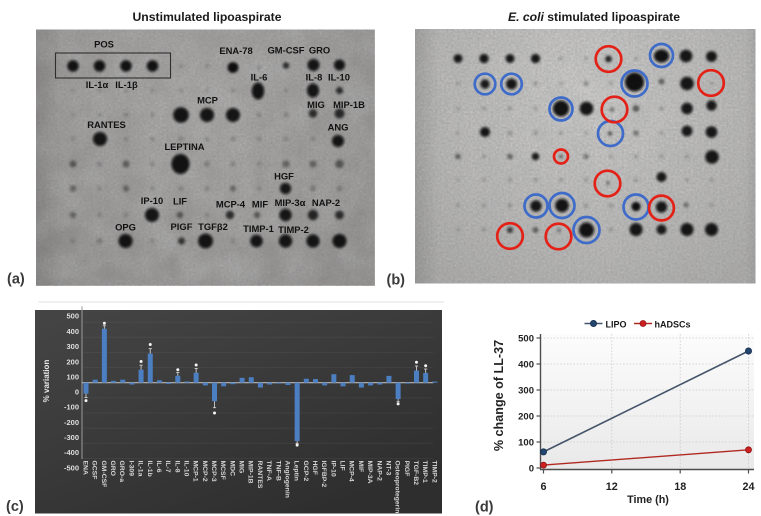  I want to click on svg-text: MIP-3A, so click(369, 472).